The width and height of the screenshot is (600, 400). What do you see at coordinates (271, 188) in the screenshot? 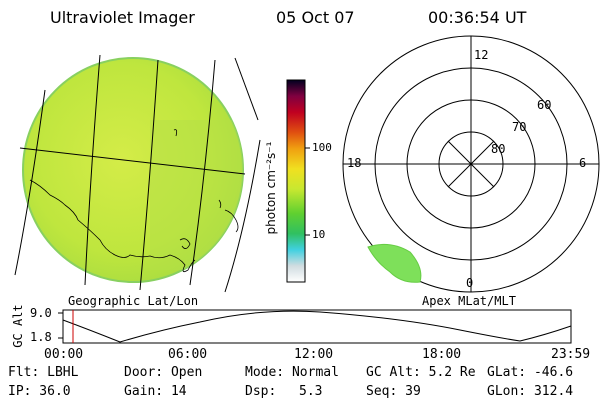
I see `colorbar-unit-label: photon cm⁻²s⁻¹` at bounding box center [271, 188].